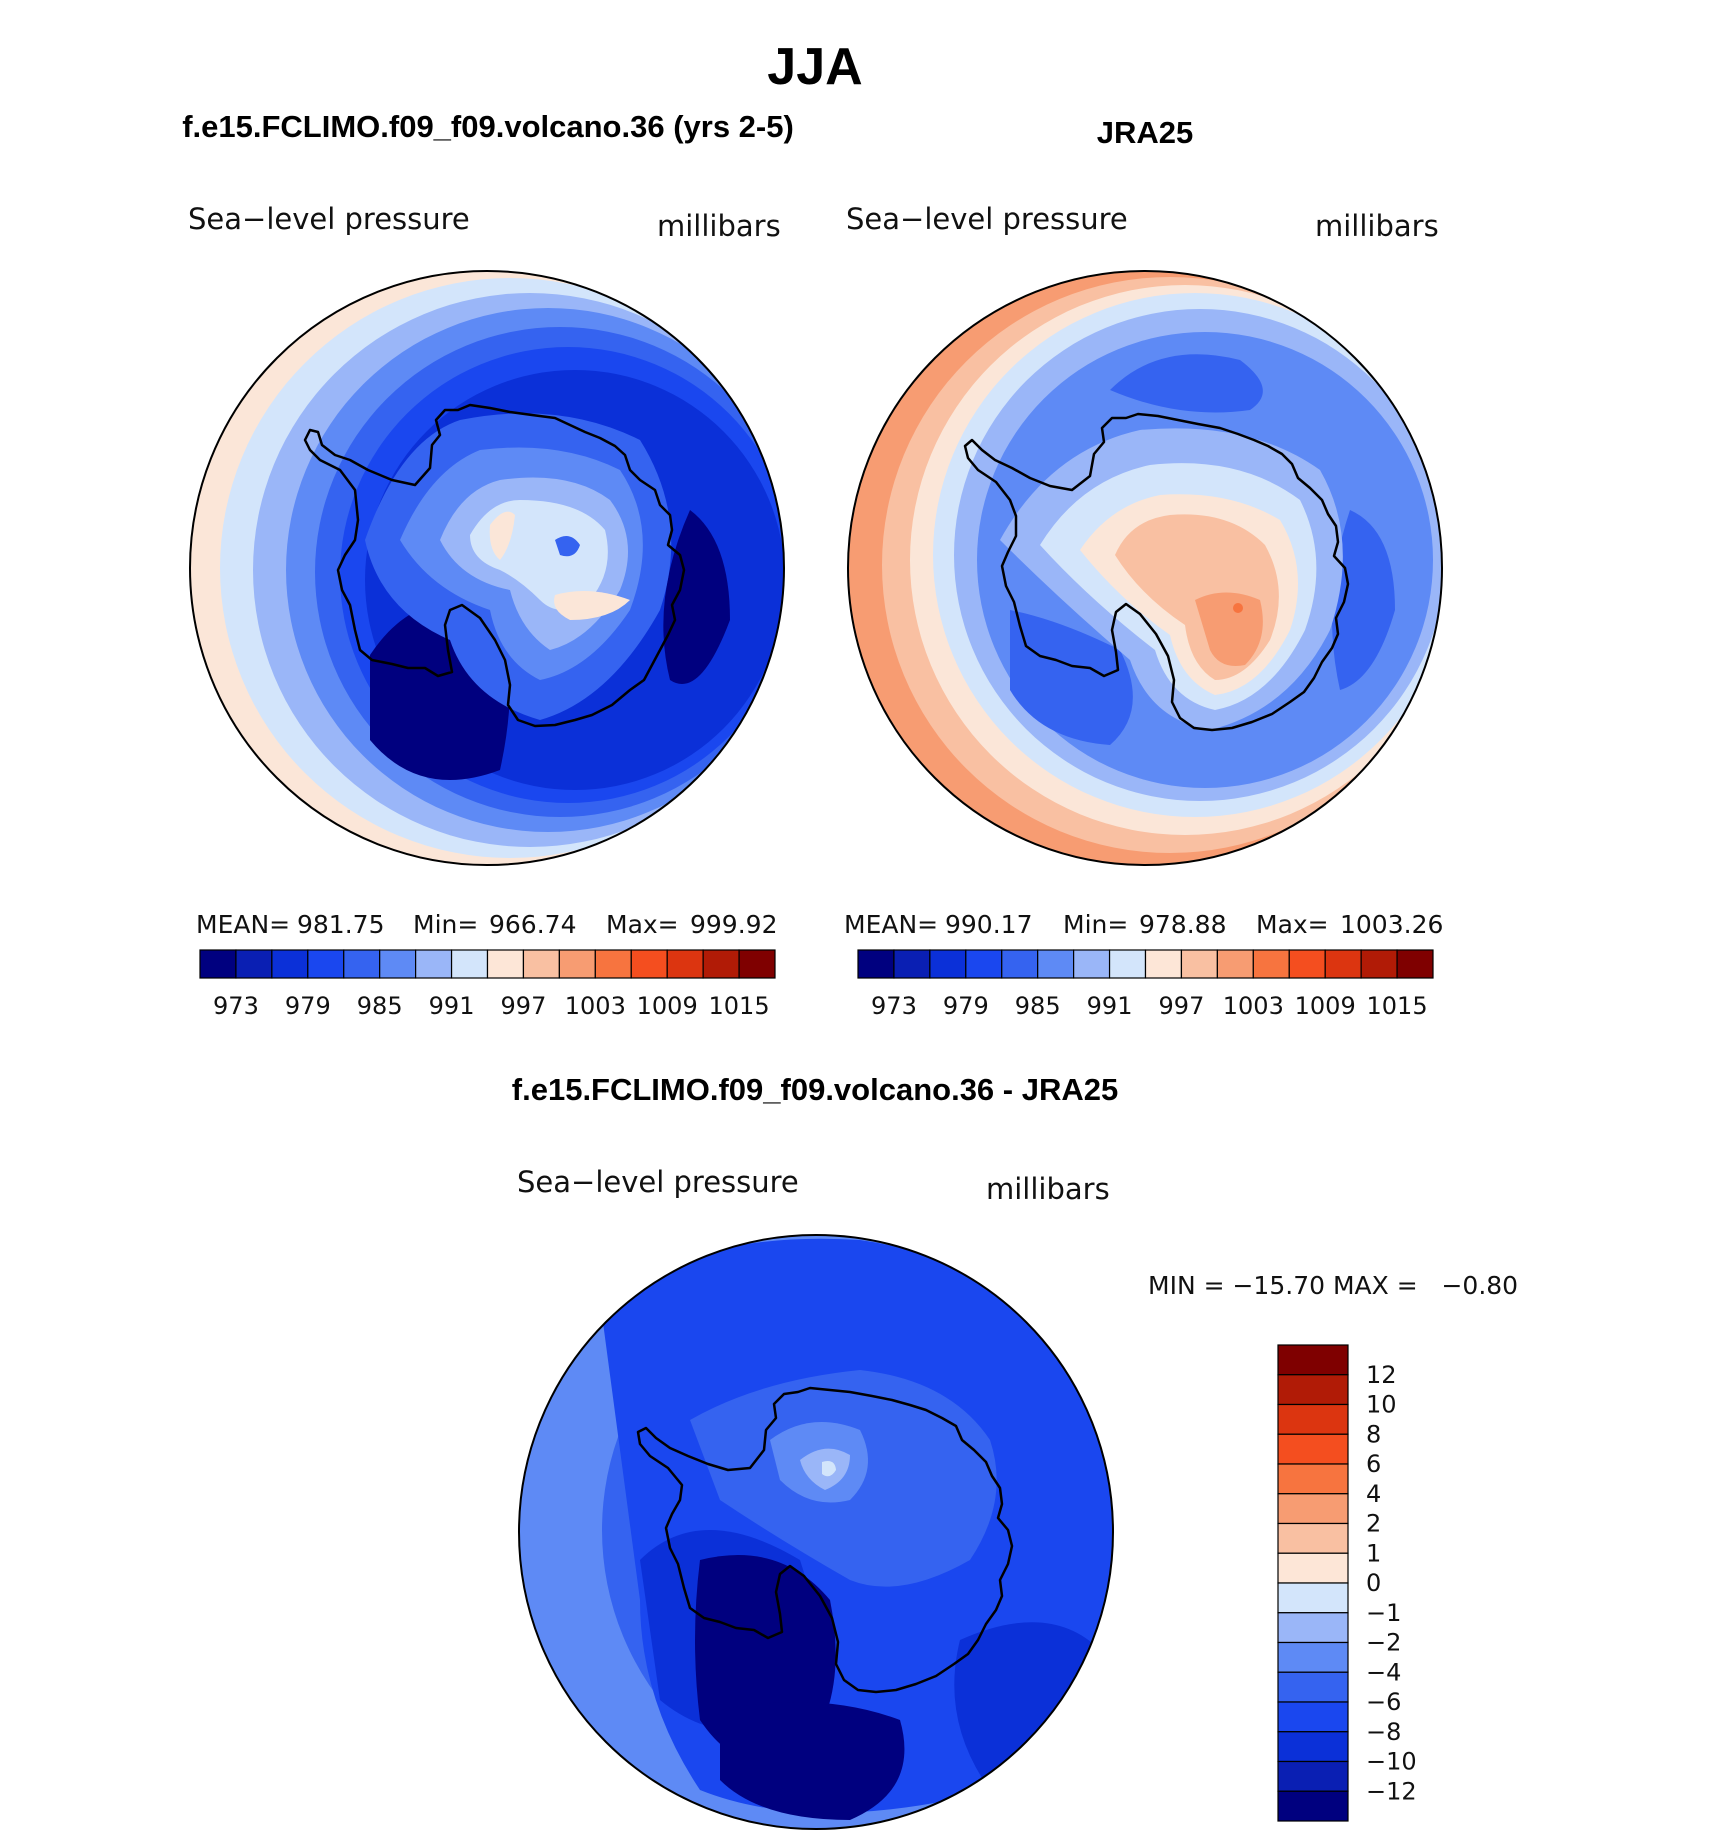 This screenshot has height=1844, width=1710. What do you see at coordinates (1253, 1006) in the screenshot?
I see `right-colorbar-tick-label: 1003` at bounding box center [1253, 1006].